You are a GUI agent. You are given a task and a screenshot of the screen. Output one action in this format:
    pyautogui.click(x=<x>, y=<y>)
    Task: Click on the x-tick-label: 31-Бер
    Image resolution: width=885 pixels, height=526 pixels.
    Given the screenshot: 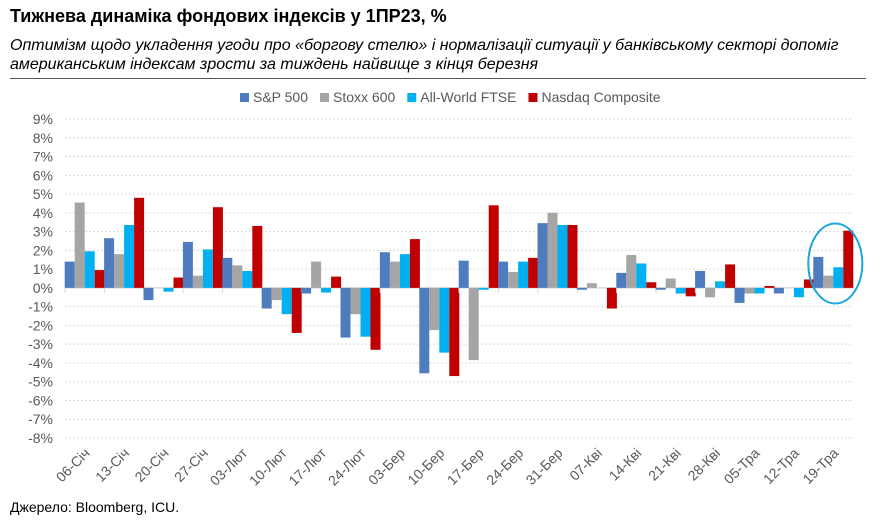 What is the action you would take?
    pyautogui.click(x=543, y=466)
    